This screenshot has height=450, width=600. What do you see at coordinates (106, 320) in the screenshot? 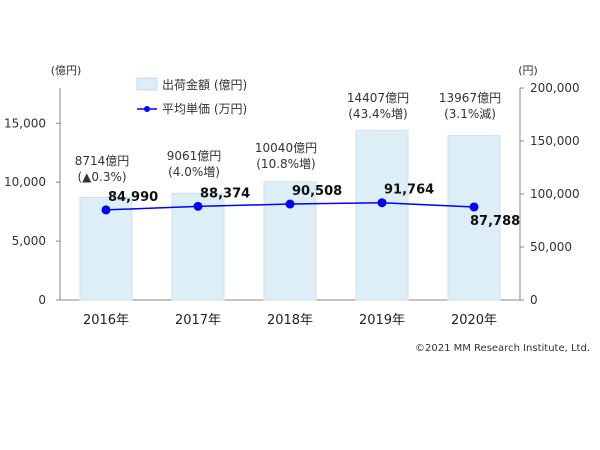
I see `category-label: 2016年` at bounding box center [106, 320].